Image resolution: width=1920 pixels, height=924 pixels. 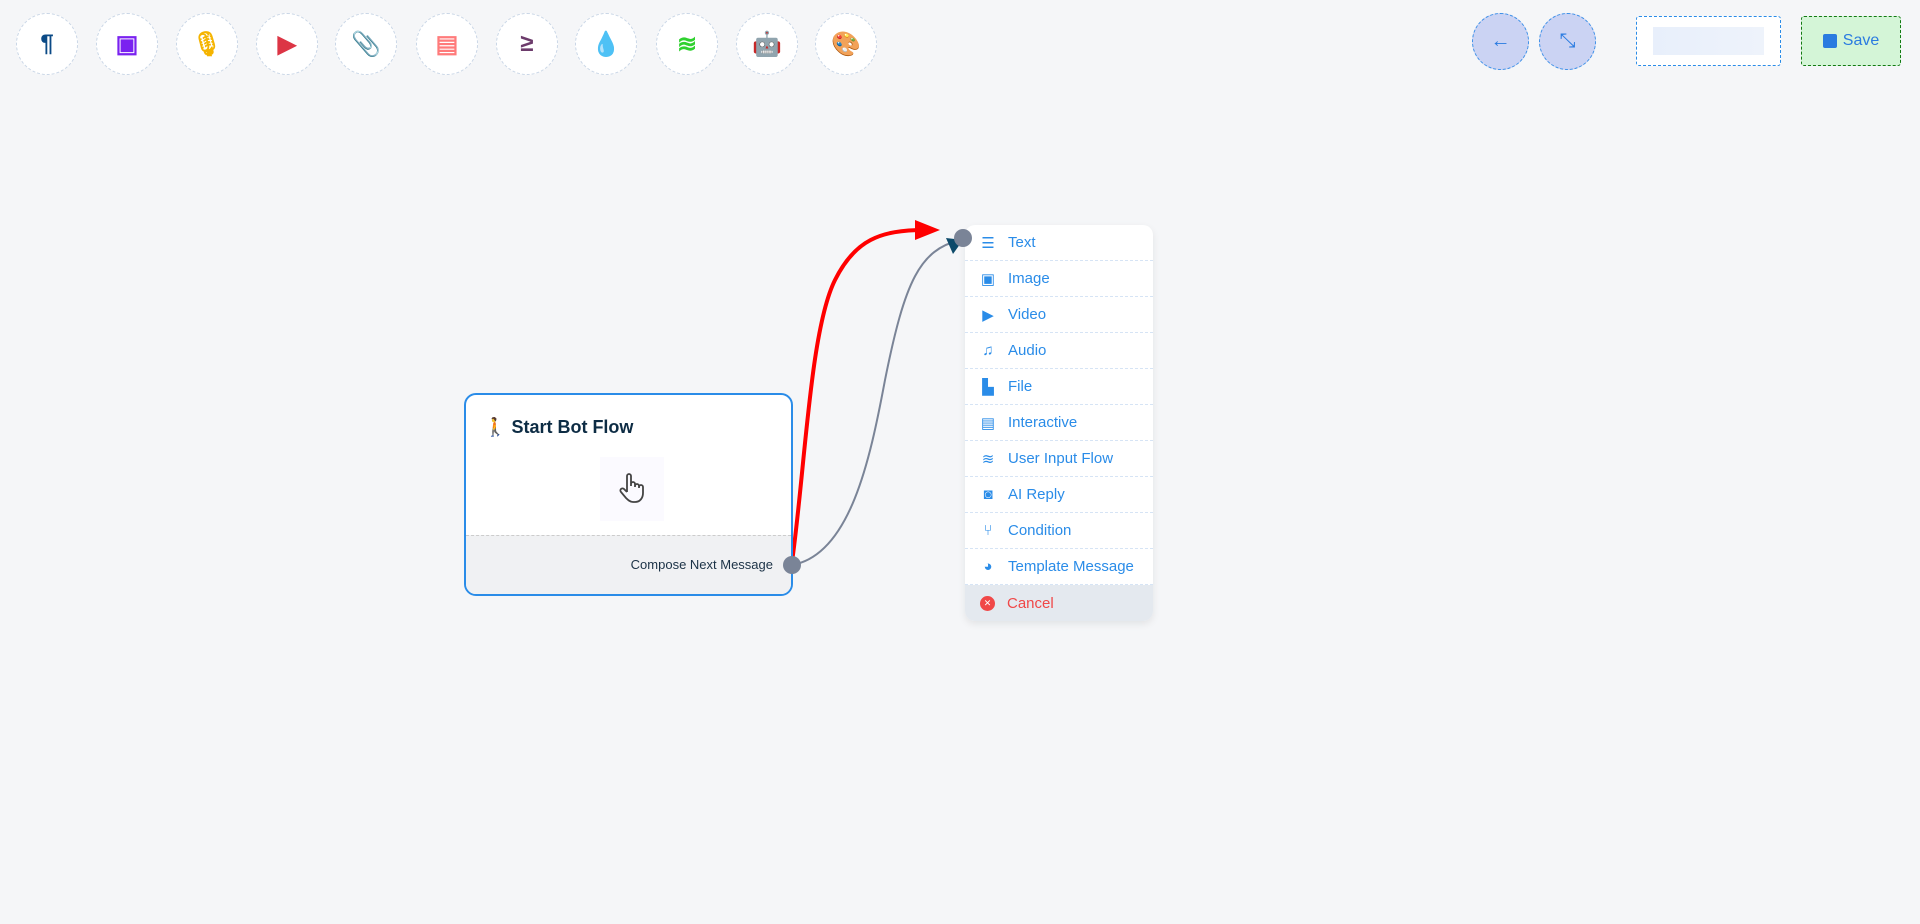 I want to click on stack-icon: ≋, so click(x=687, y=44).